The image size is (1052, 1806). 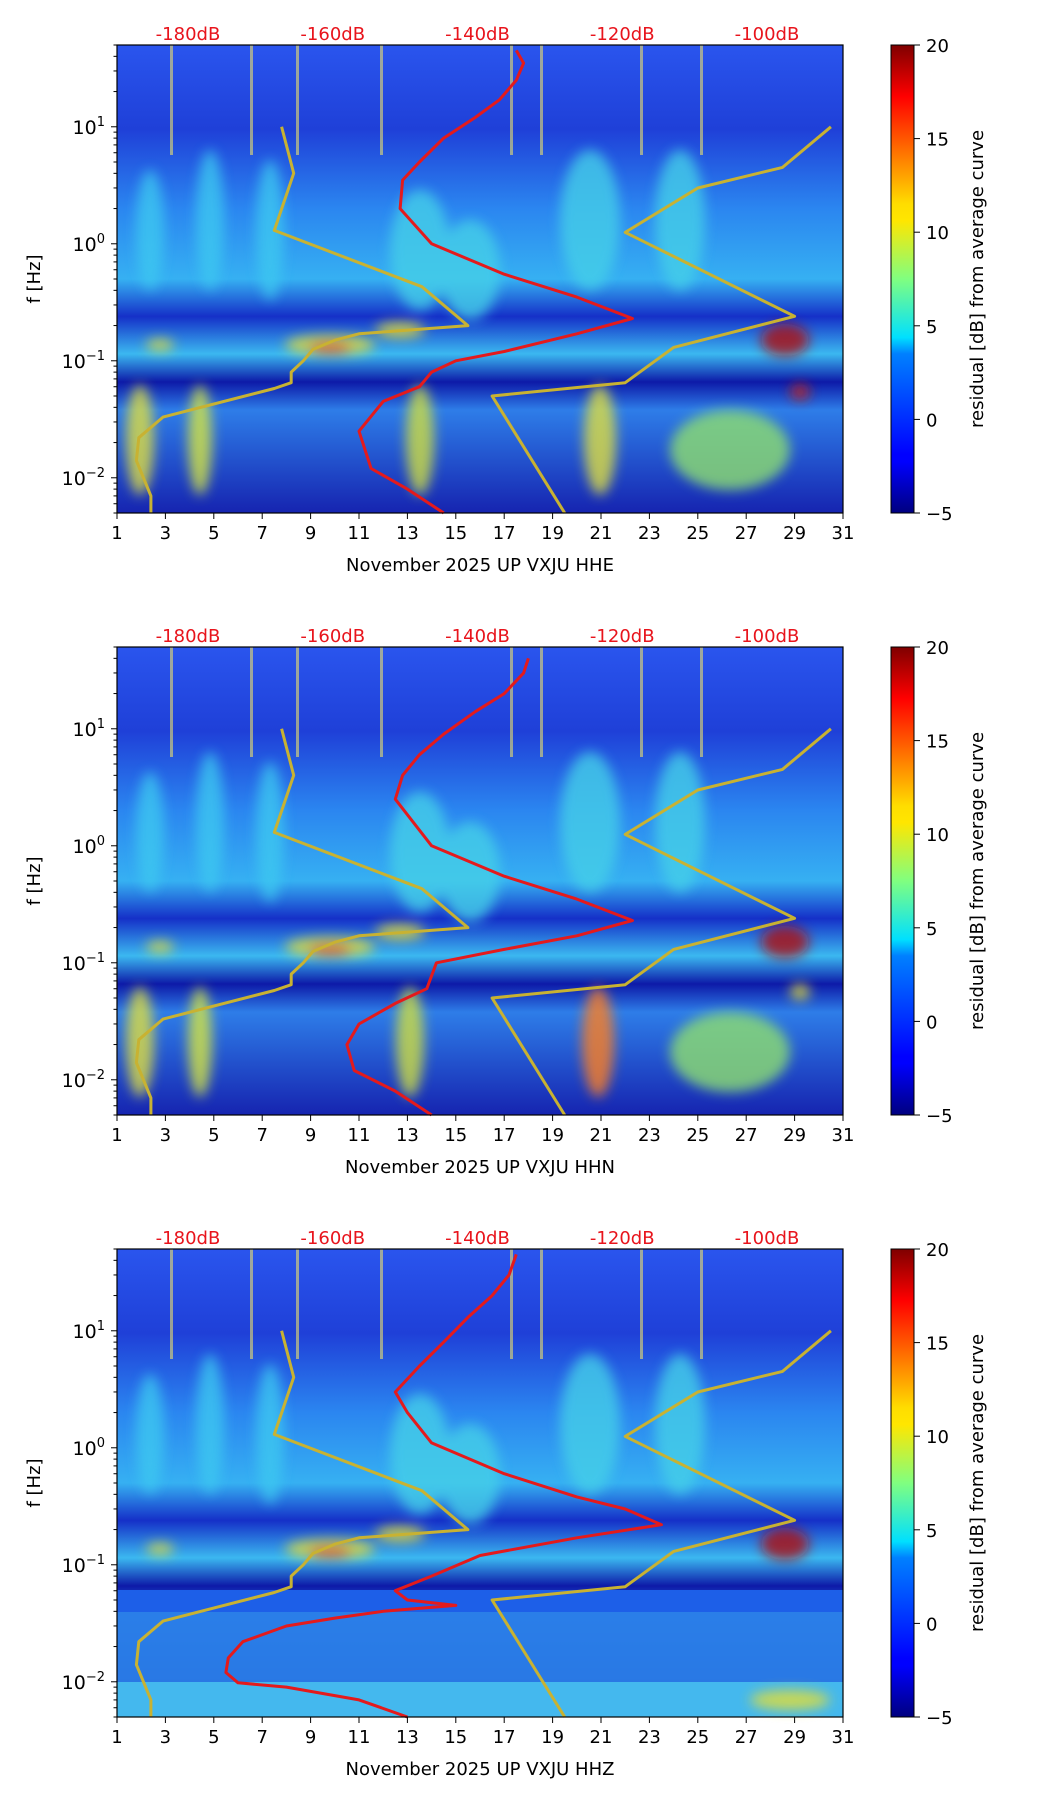 I want to click on x-tick-label: 7, so click(x=261, y=1737).